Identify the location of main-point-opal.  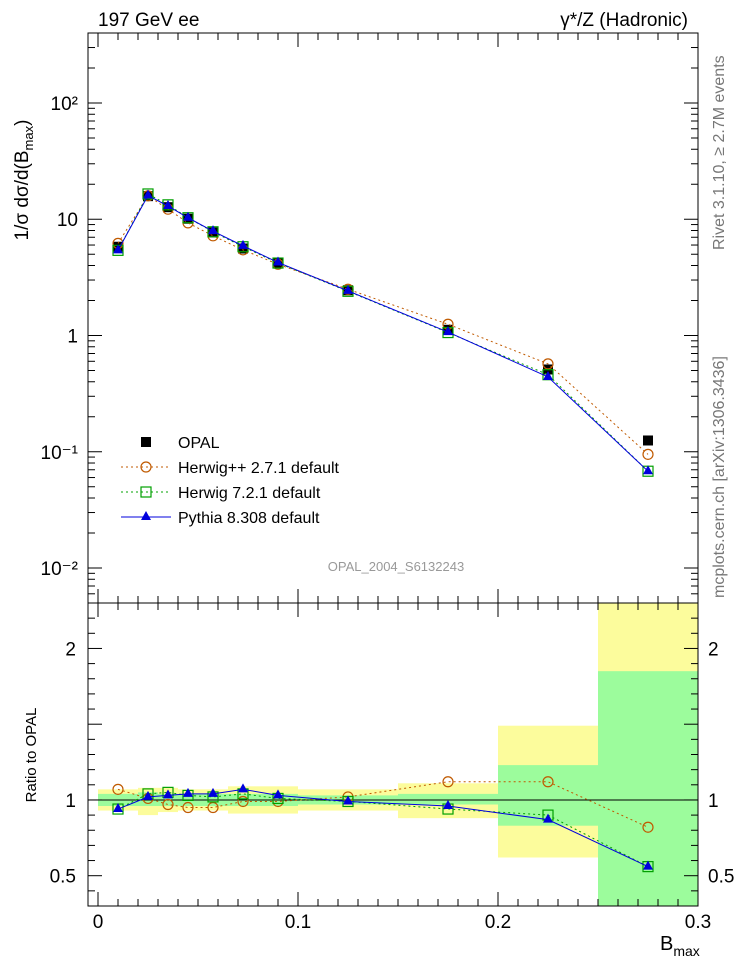
(648, 440).